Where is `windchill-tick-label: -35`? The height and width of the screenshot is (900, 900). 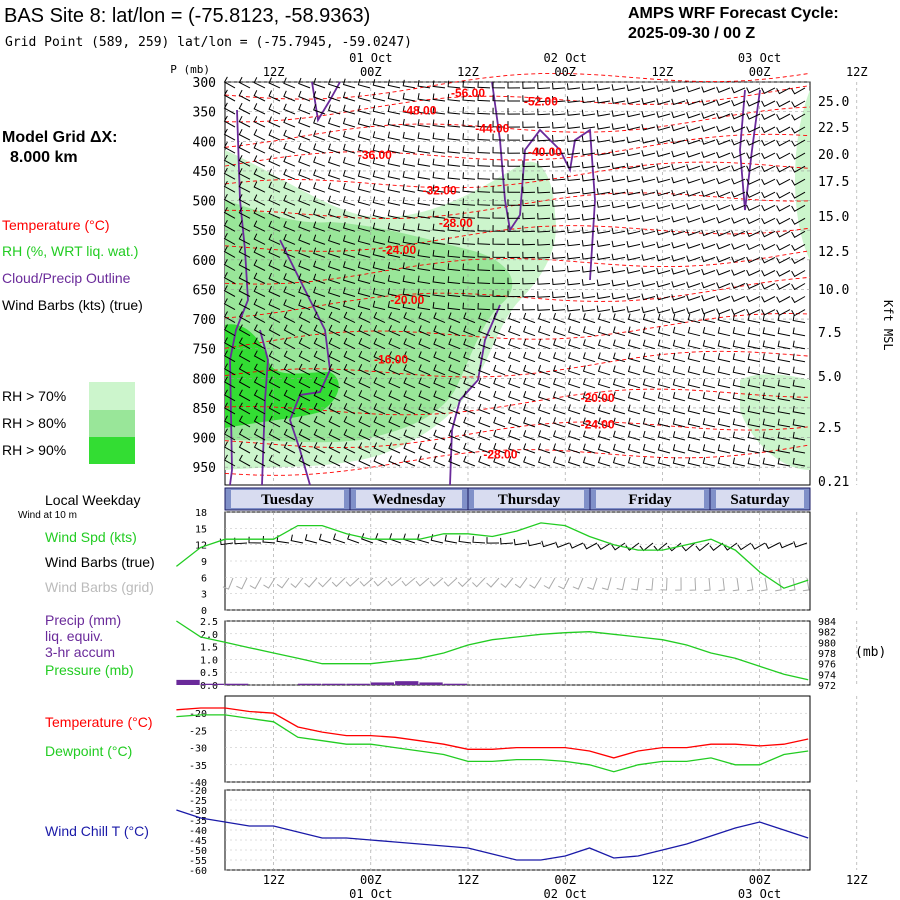
windchill-tick-label: -35 is located at coordinates (198, 821).